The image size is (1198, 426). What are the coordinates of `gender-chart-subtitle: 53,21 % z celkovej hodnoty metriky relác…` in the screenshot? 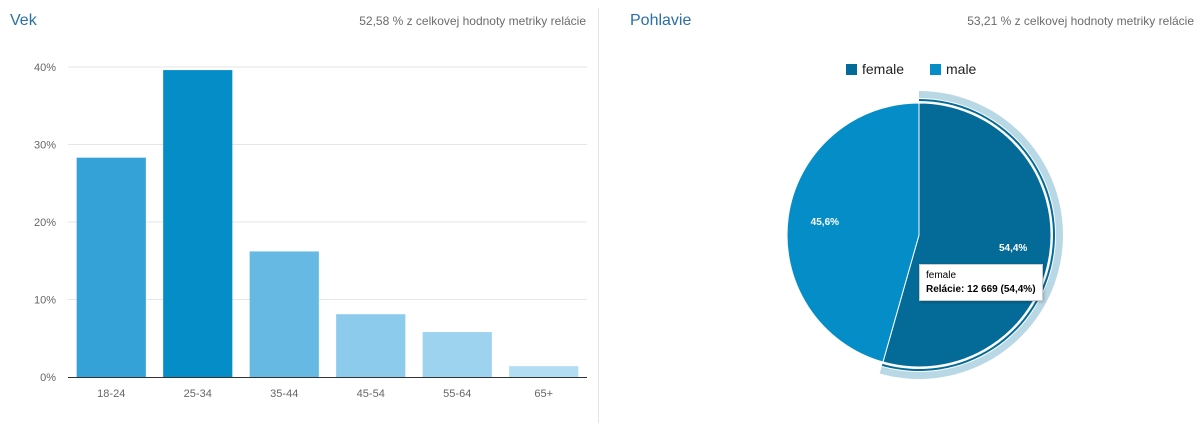 It's located at (1080, 21).